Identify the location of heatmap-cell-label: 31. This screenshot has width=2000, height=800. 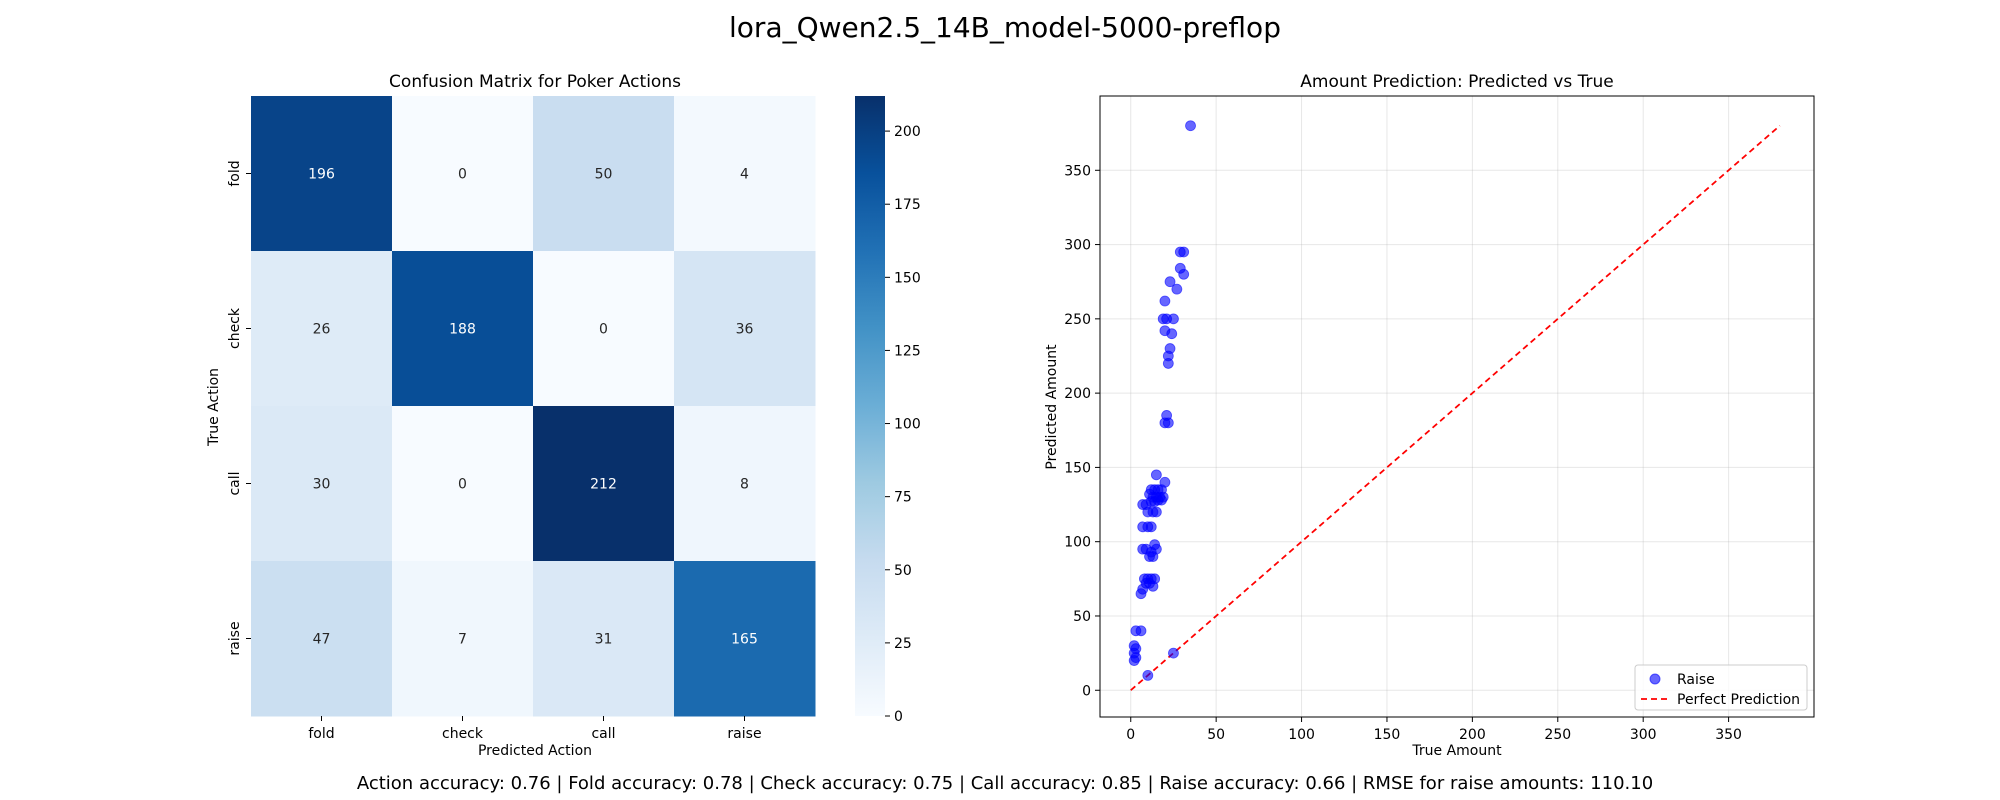
(604, 640).